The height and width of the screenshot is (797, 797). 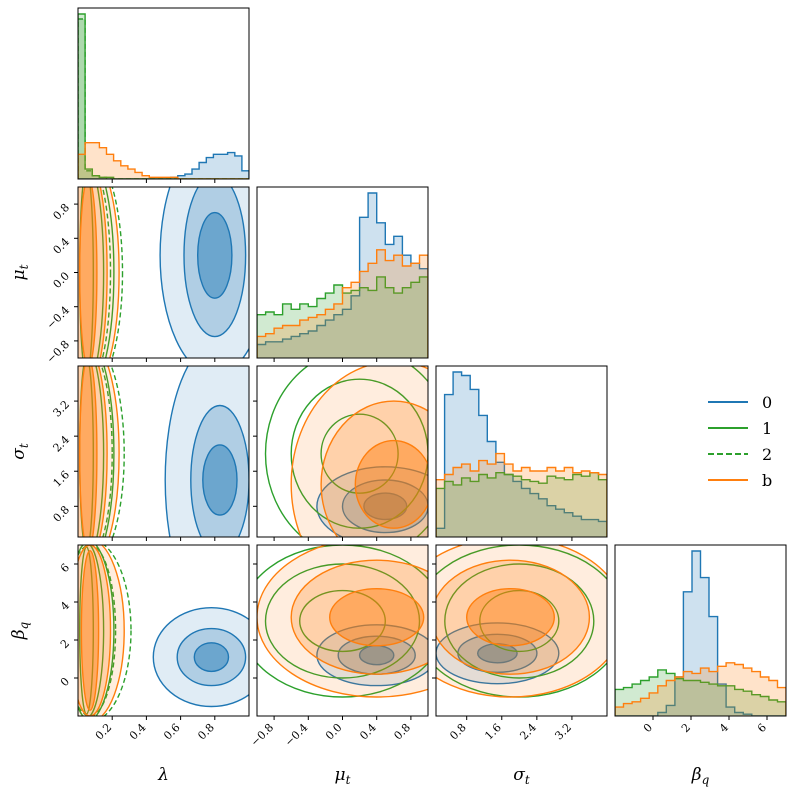 I want to click on x-tick-label-beta_q-3: 6, so click(x=762, y=728).